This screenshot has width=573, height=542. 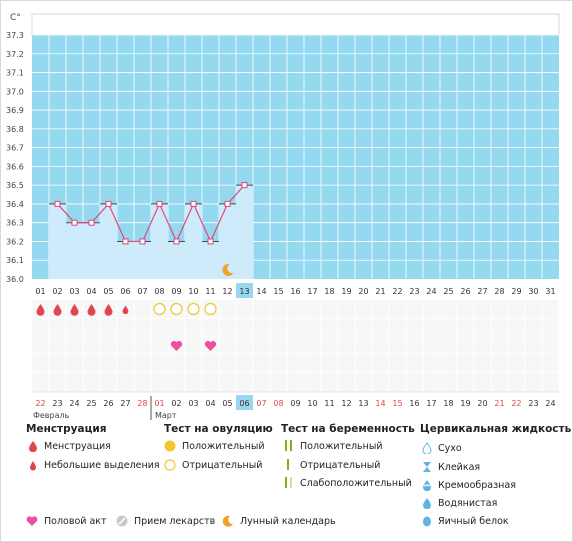 What do you see at coordinates (66, 521) in the screenshot?
I see `legend-item-intercourse: Половой акт` at bounding box center [66, 521].